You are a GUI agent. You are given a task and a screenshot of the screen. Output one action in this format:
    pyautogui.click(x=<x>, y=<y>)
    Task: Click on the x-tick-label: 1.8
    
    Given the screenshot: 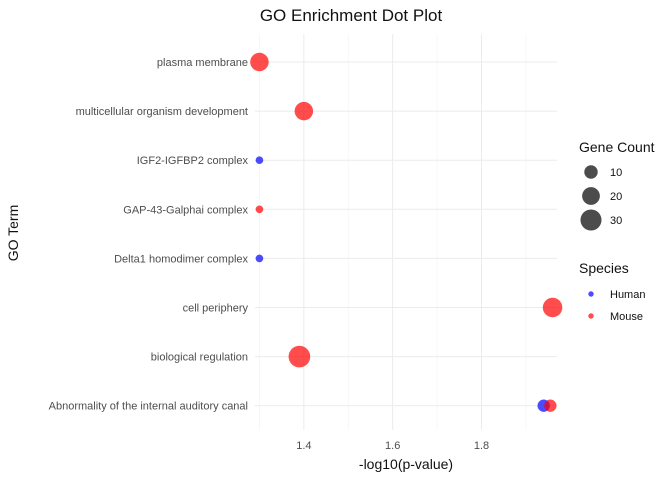 What is the action you would take?
    pyautogui.click(x=481, y=446)
    